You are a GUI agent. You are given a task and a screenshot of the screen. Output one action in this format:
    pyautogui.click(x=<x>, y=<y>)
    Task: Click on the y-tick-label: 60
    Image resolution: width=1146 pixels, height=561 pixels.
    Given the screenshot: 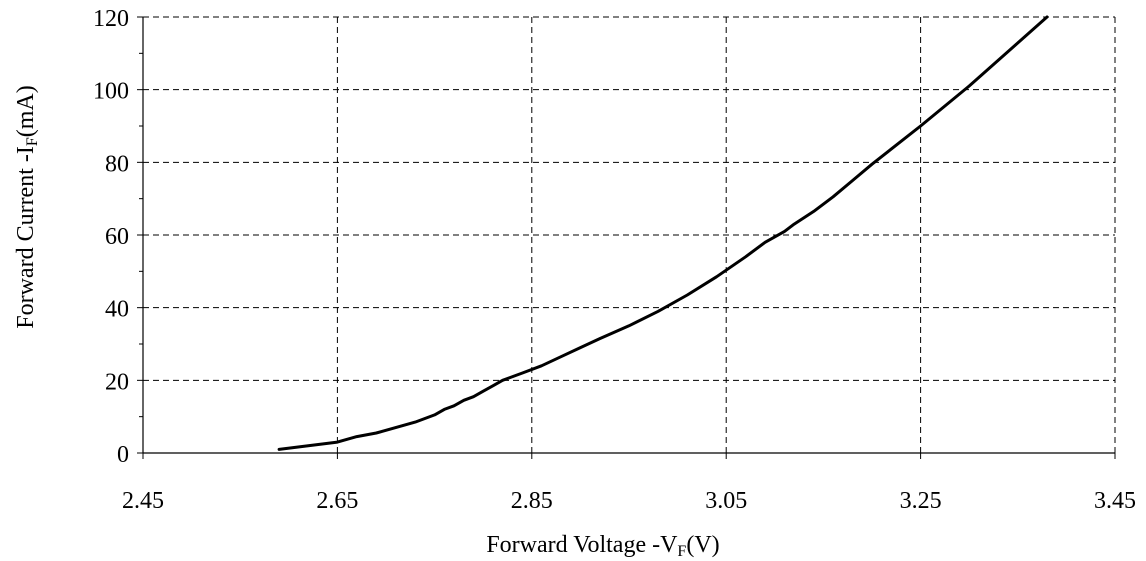 What is the action you would take?
    pyautogui.click(x=117, y=237)
    